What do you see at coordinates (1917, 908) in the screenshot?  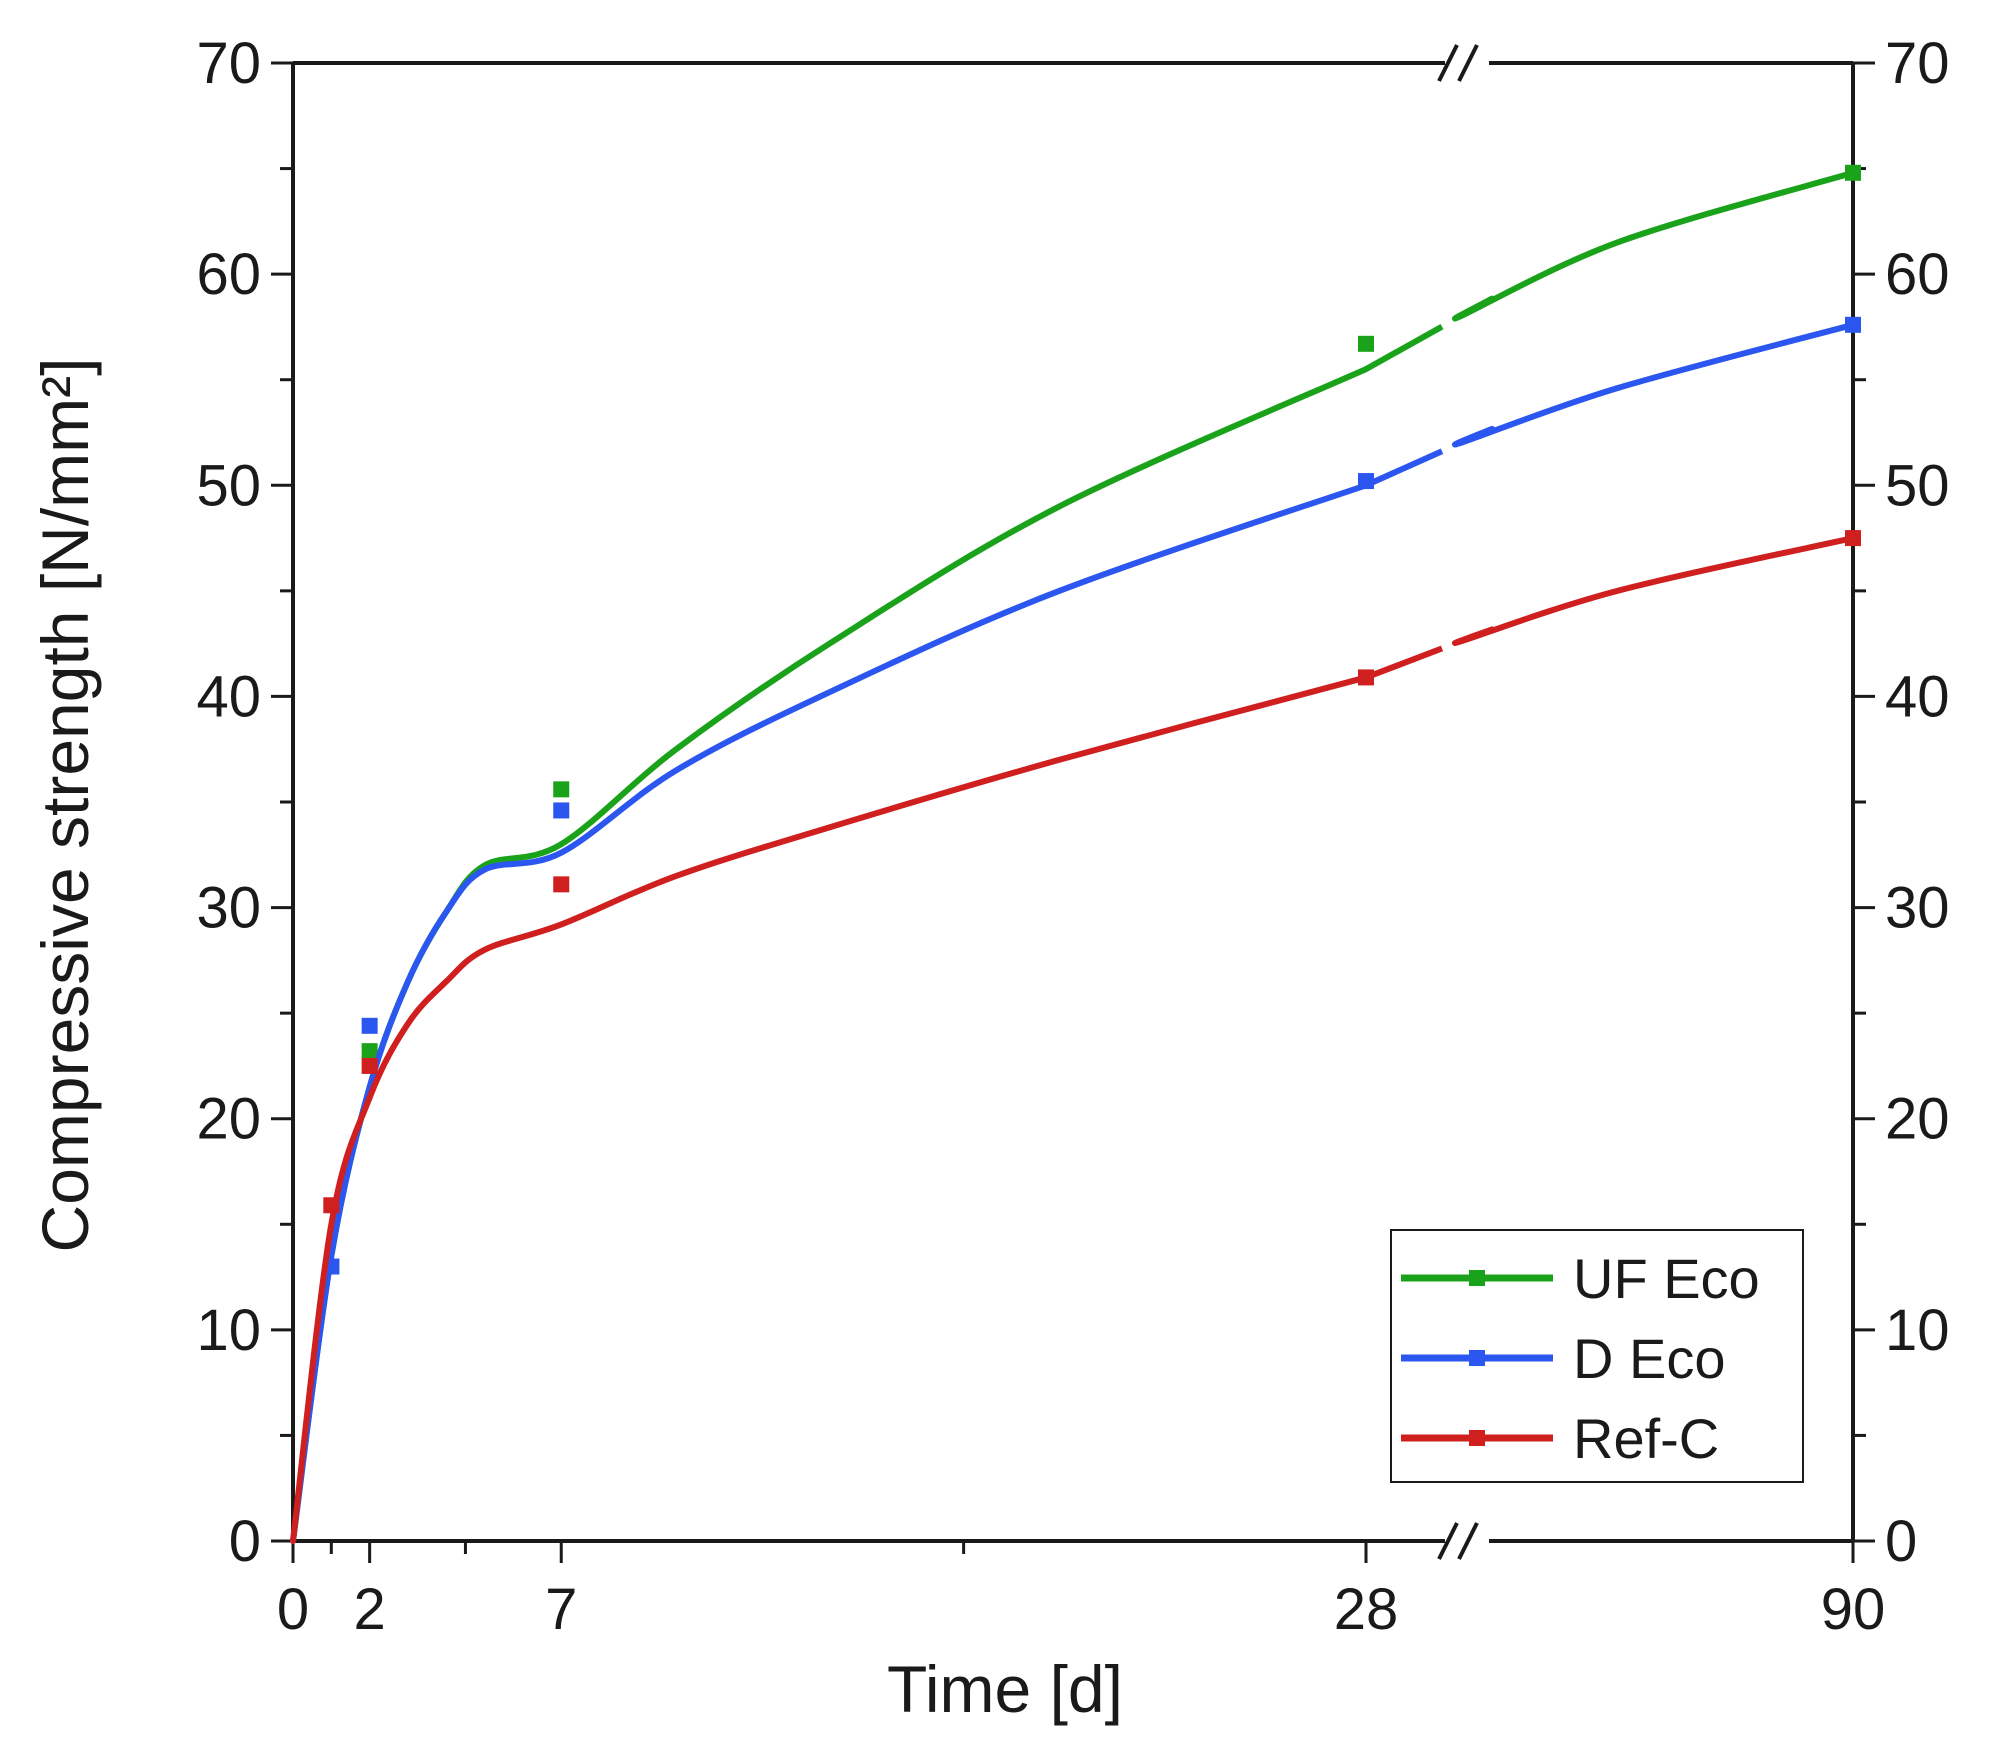 I see `y-tick-label-right: 30` at bounding box center [1917, 908].